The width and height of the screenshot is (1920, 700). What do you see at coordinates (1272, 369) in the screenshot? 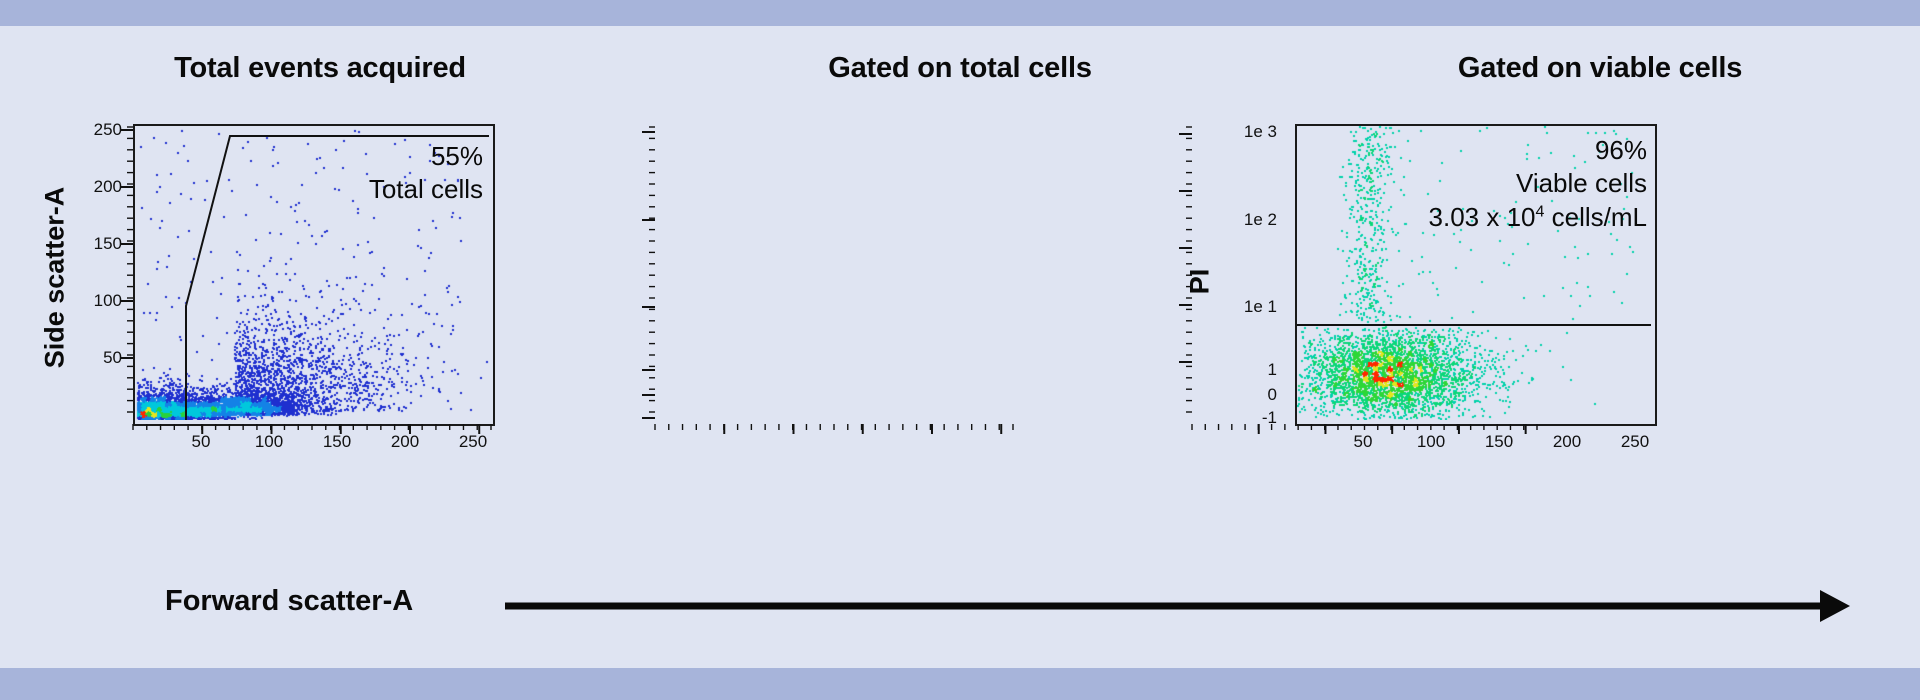
I see `y-tick-label: 1` at bounding box center [1272, 369].